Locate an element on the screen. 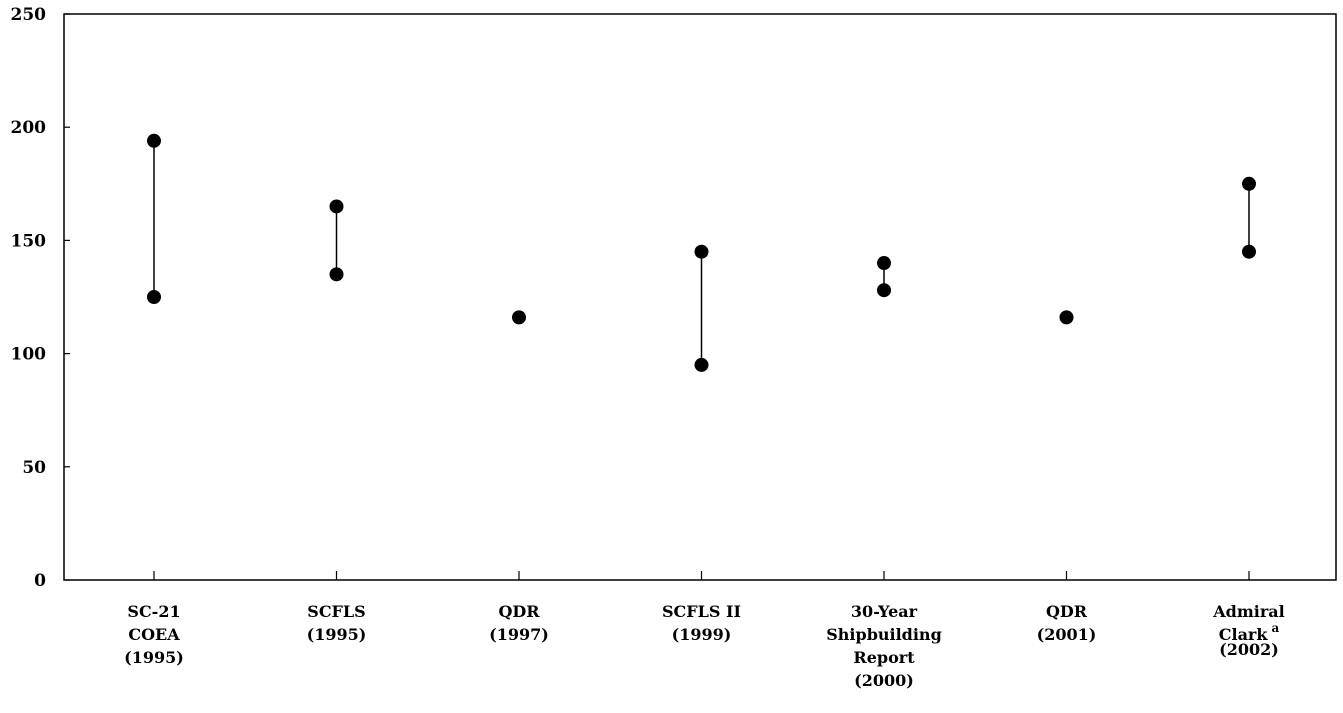 The image size is (1343, 713). y-tick-label: 0 is located at coordinates (40, 581).